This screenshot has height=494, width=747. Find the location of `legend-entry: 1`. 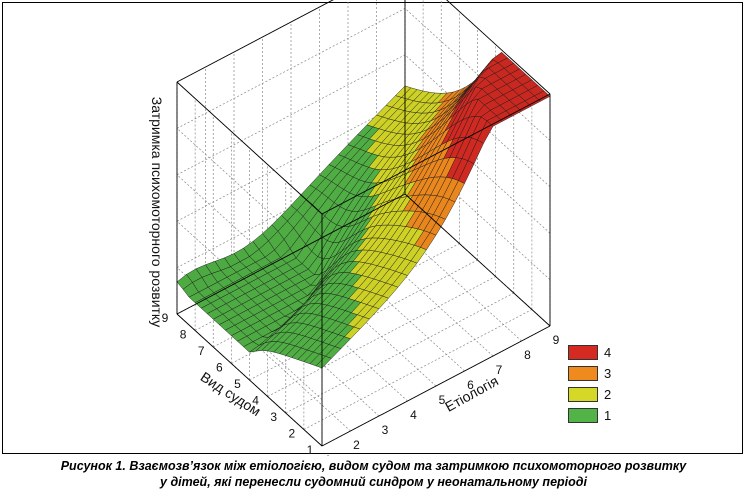

legend-entry: 1 is located at coordinates (598, 415).